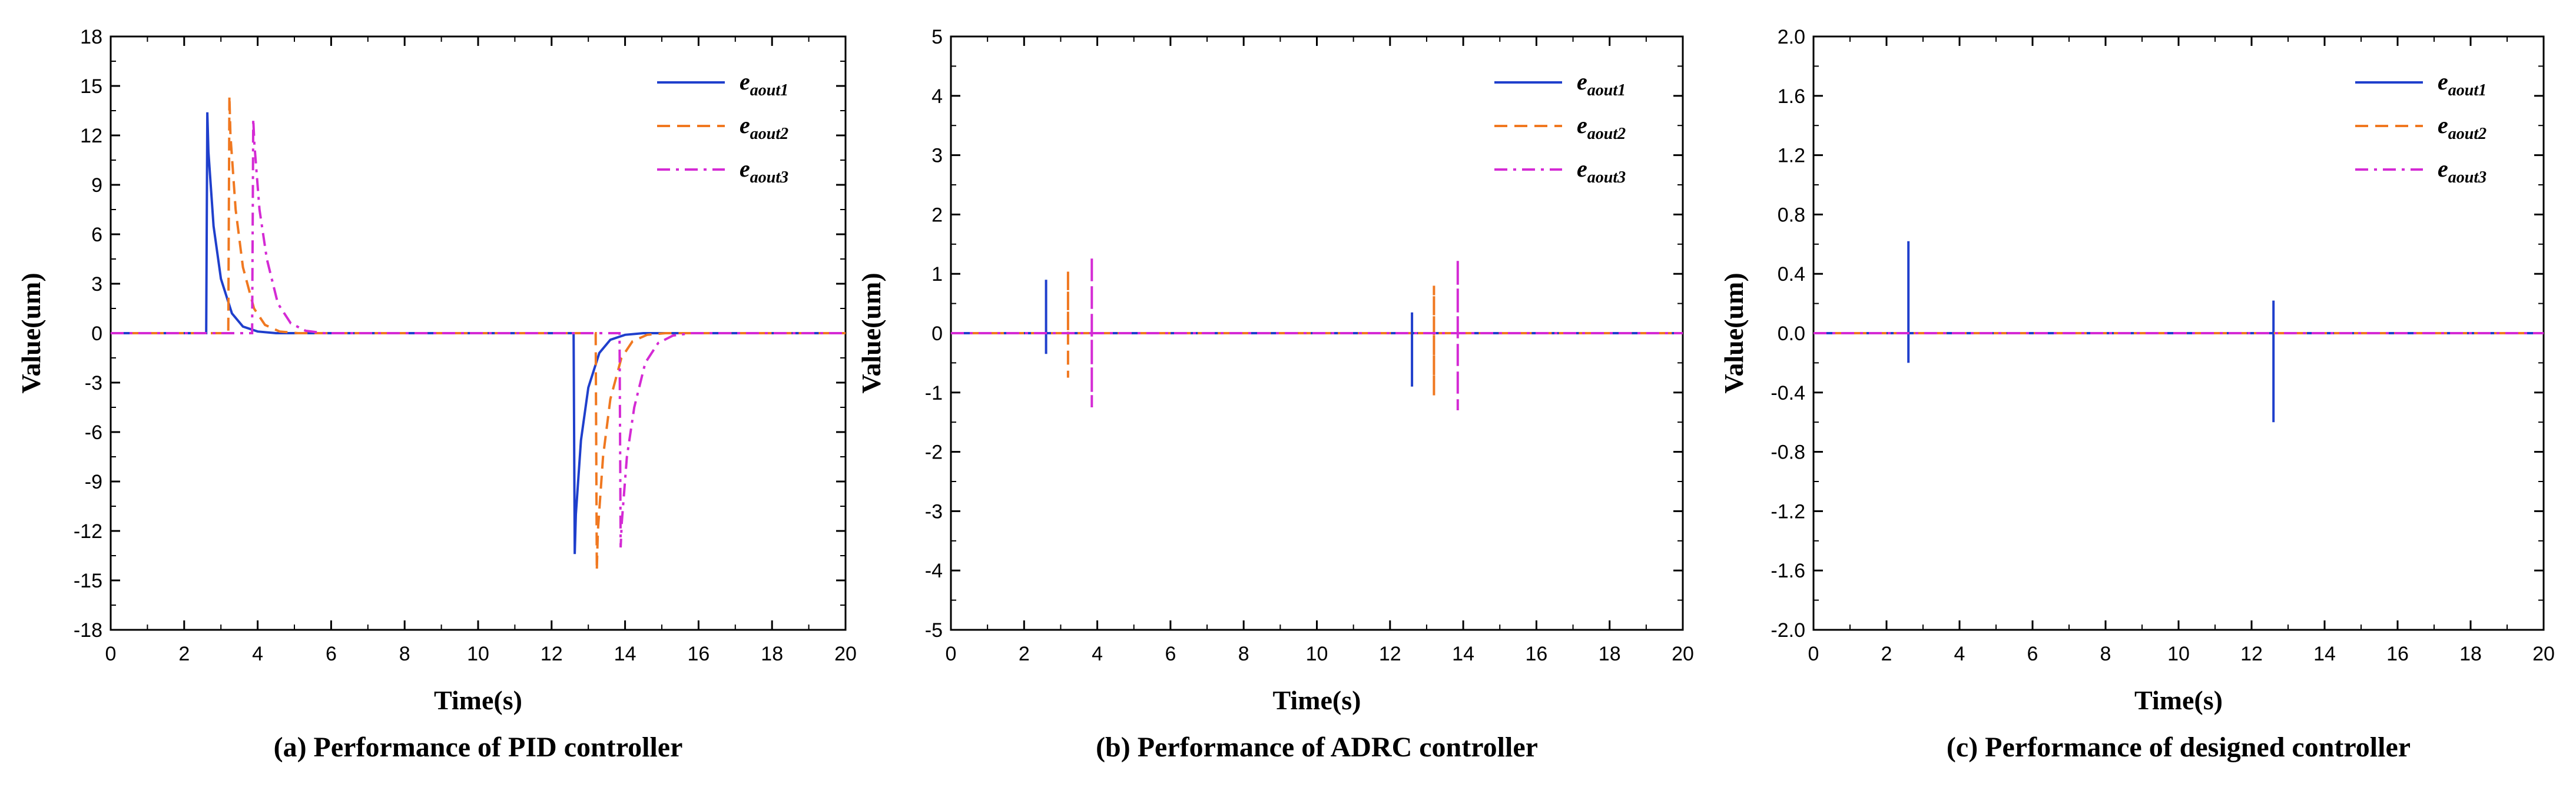 The width and height of the screenshot is (2576, 787). Describe the element at coordinates (88, 531) in the screenshot. I see `y-tick-label: -12` at that location.